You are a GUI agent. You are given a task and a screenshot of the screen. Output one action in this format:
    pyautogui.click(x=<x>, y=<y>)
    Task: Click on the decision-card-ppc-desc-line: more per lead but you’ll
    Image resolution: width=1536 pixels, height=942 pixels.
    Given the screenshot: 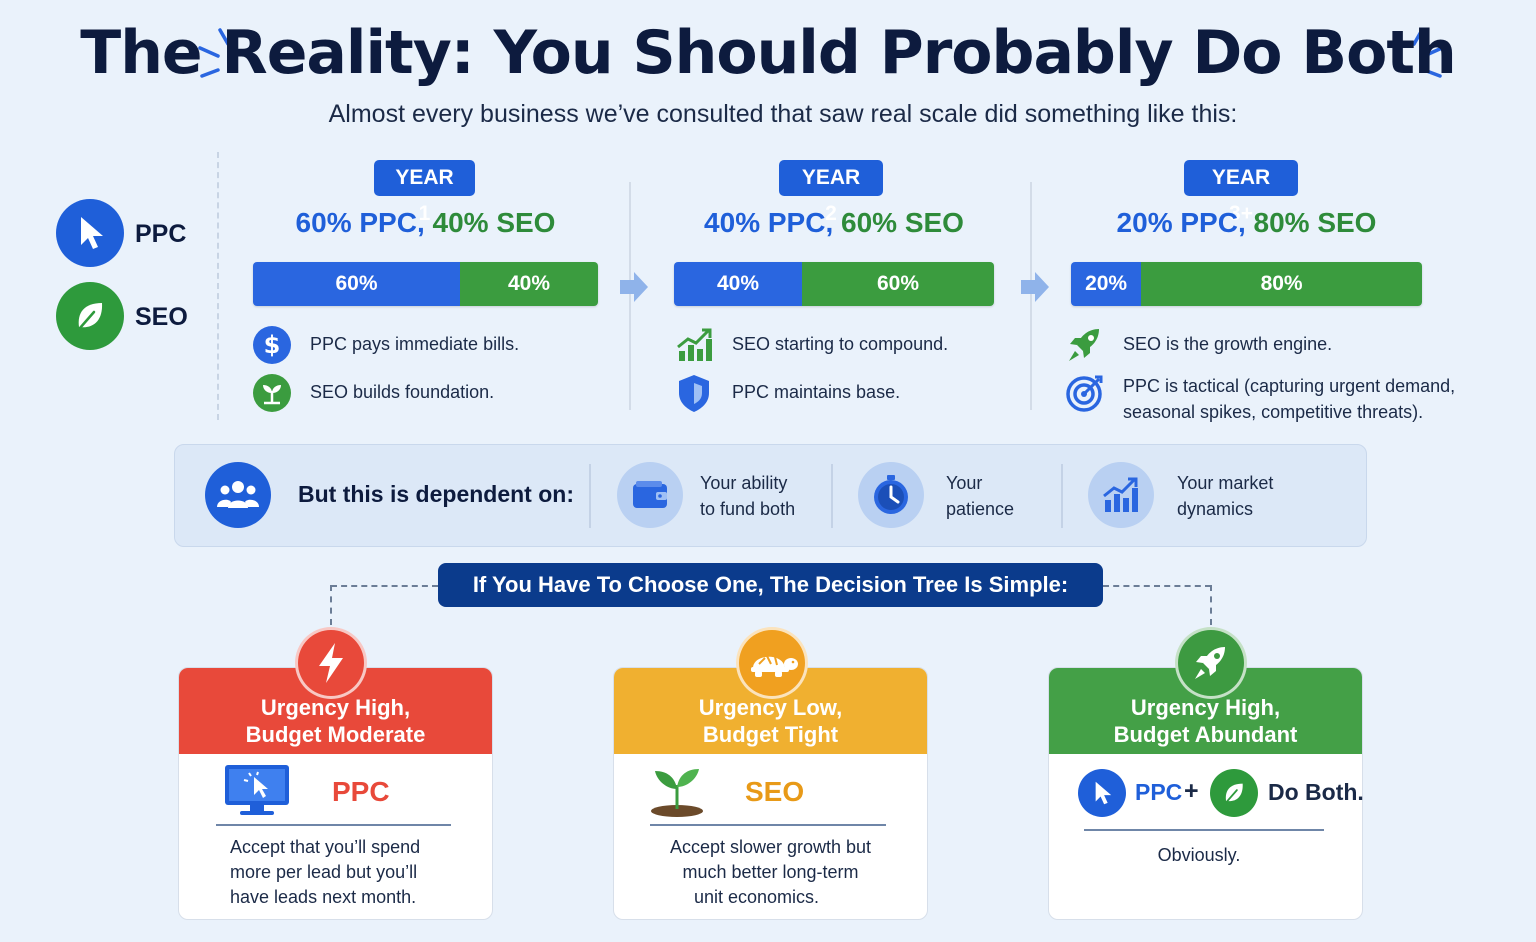 What is the action you would take?
    pyautogui.click(x=324, y=872)
    